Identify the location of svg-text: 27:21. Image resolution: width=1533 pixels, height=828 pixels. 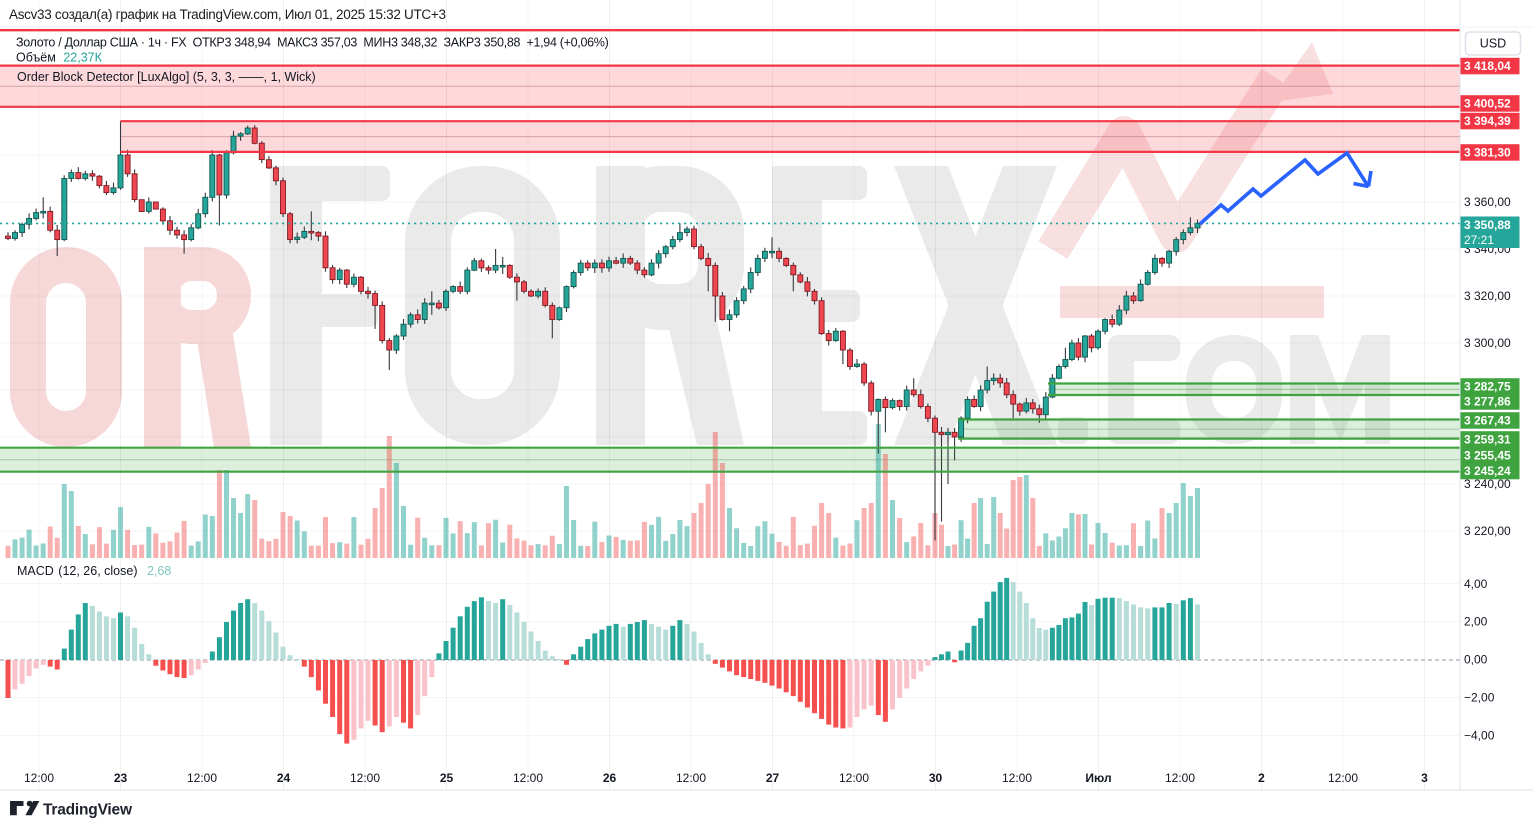
(1479, 240).